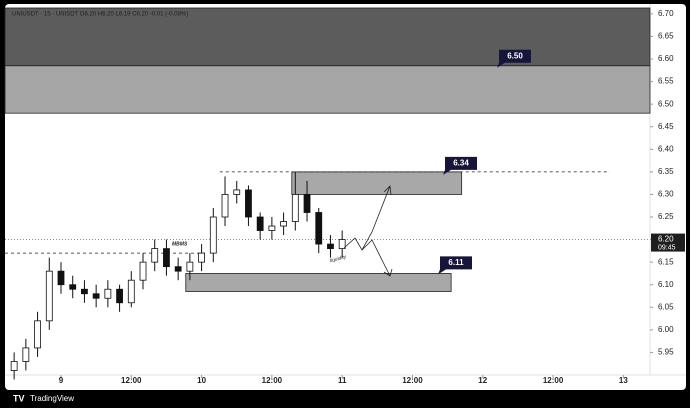 Image resolution: width=690 pixels, height=408 pixels. What do you see at coordinates (666, 171) in the screenshot?
I see `y-tick-label: 6.35` at bounding box center [666, 171].